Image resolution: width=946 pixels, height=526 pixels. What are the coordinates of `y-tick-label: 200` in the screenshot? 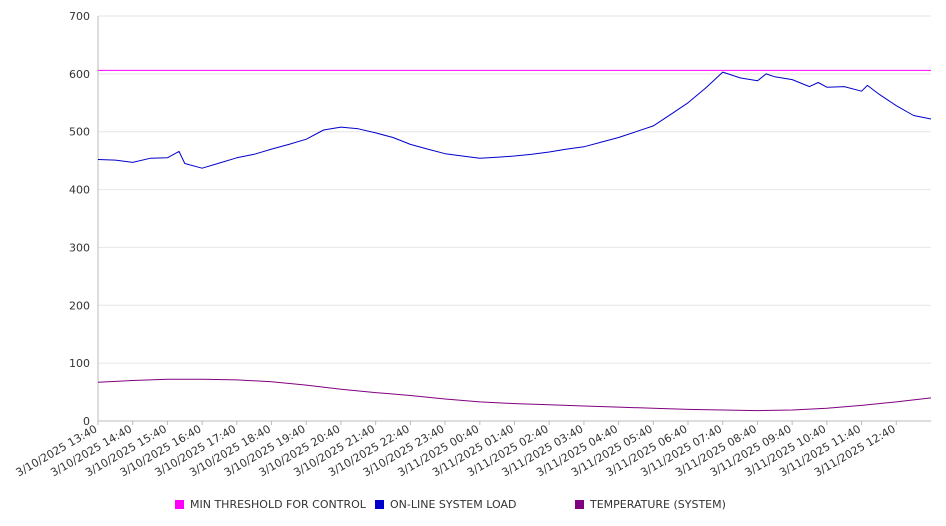 It's located at (79, 305).